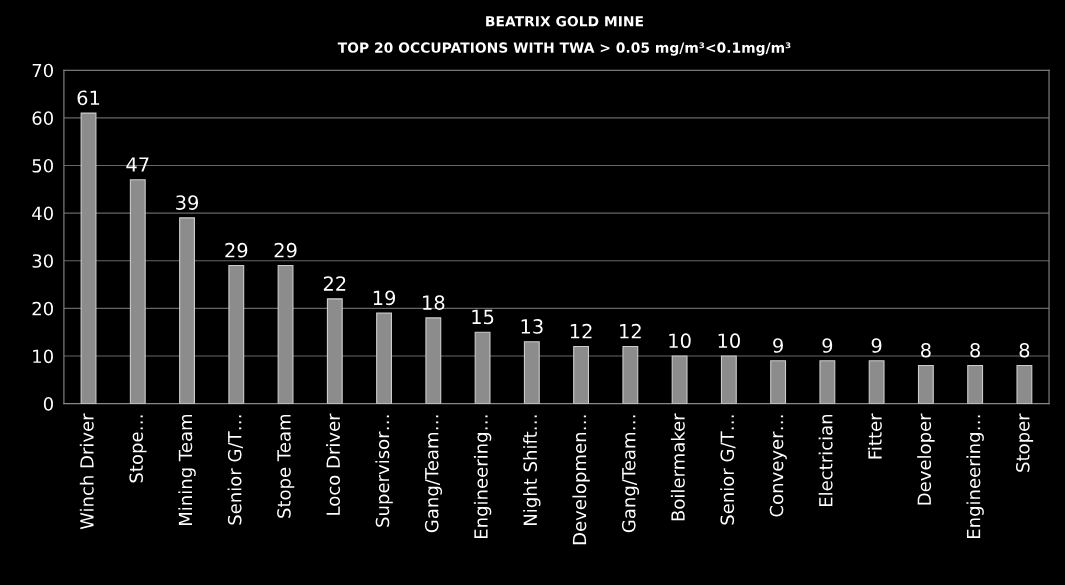 The width and height of the screenshot is (1065, 585). What do you see at coordinates (677, 467) in the screenshot?
I see `x-tick-label: Boilermaker` at bounding box center [677, 467].